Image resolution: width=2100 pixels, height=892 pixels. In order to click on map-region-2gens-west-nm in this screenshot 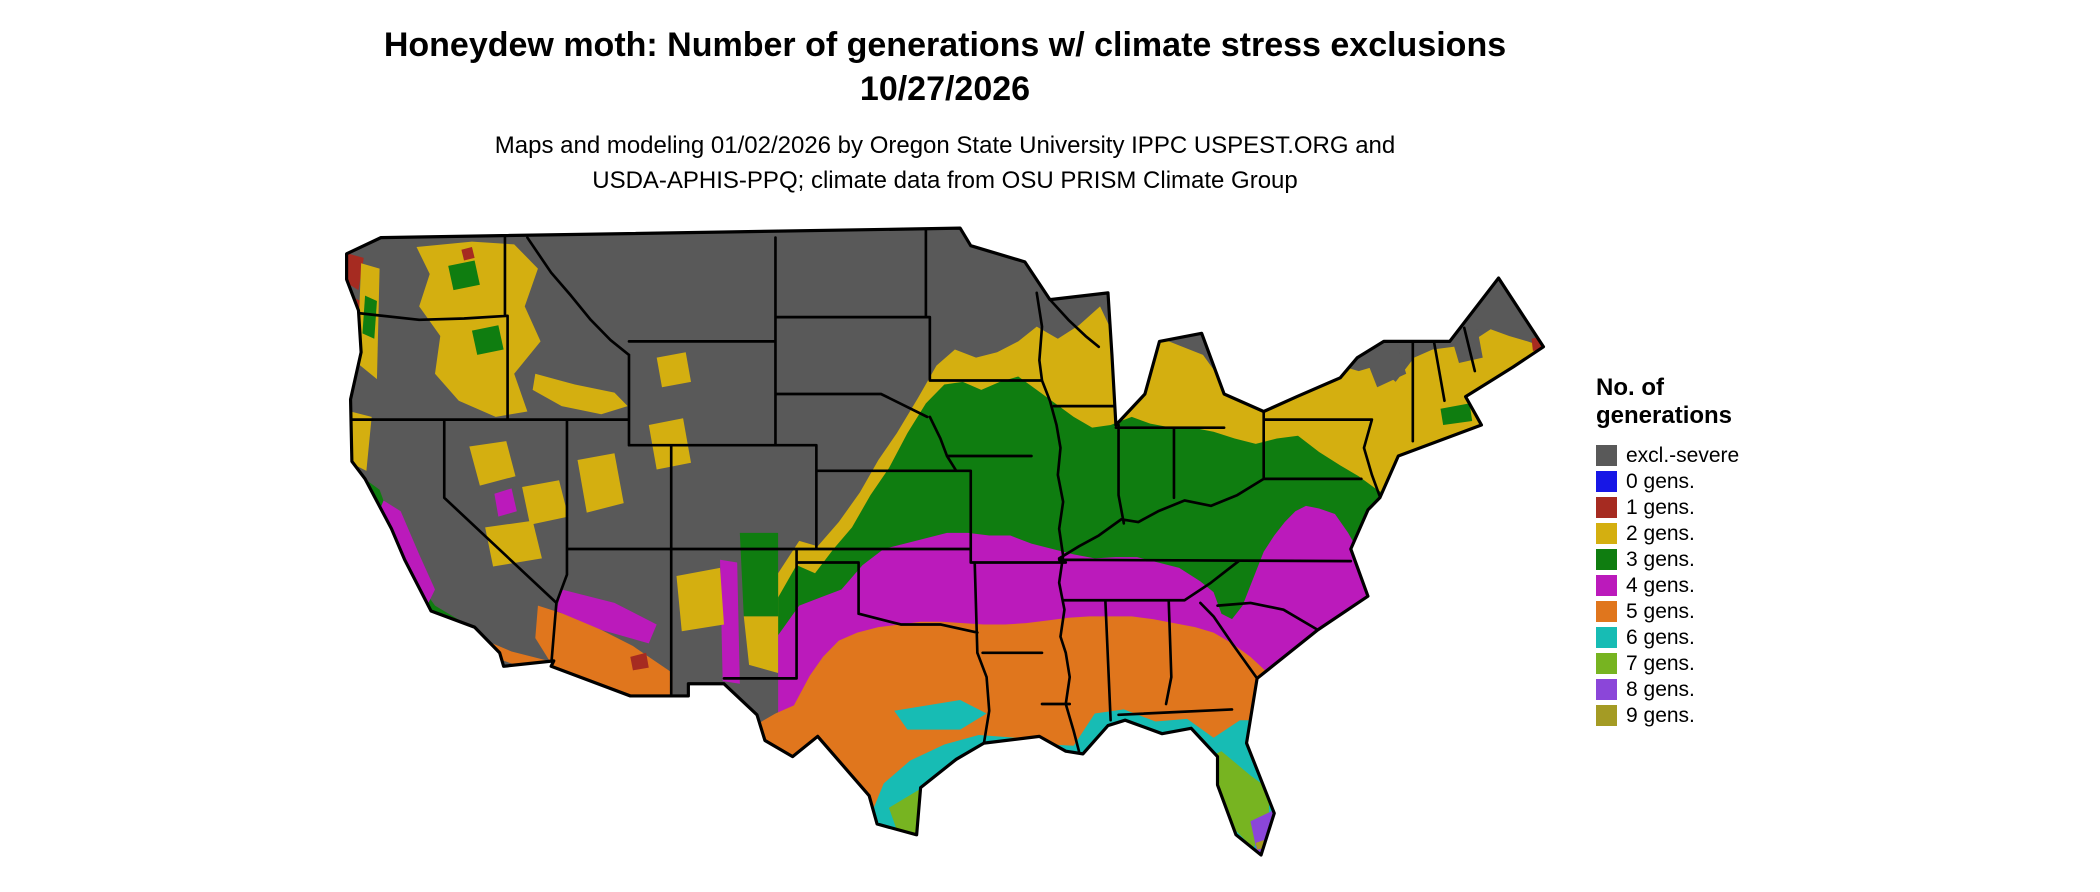, I will do `click(700, 599)`.